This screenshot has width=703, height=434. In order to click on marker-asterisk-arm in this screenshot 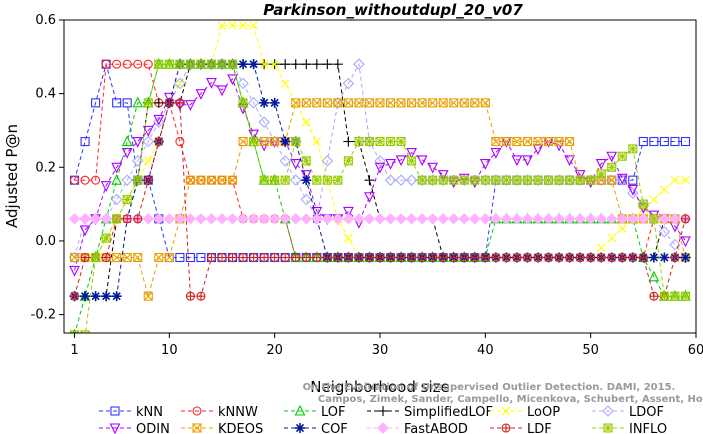, I will do `click(106, 296)`.